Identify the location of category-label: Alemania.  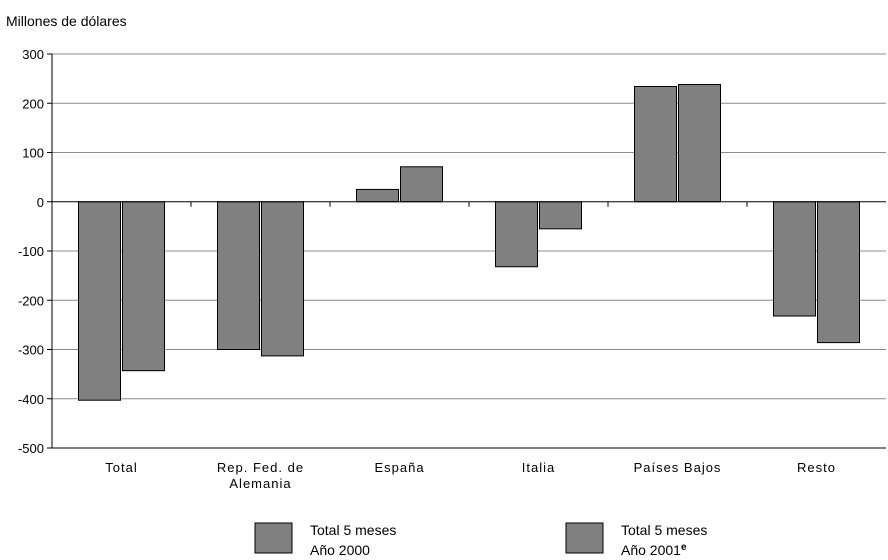
(260, 483).